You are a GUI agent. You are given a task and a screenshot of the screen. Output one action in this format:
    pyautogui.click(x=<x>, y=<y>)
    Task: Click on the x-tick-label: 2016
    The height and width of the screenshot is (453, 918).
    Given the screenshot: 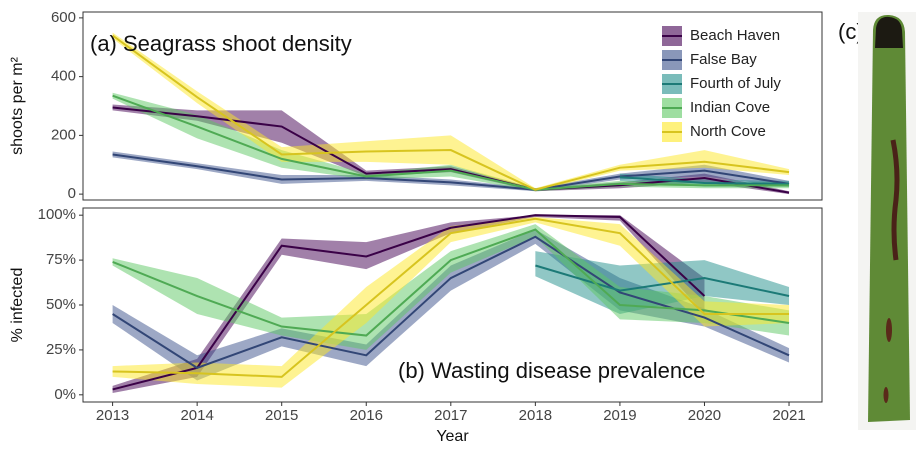 What is the action you would take?
    pyautogui.click(x=366, y=415)
    